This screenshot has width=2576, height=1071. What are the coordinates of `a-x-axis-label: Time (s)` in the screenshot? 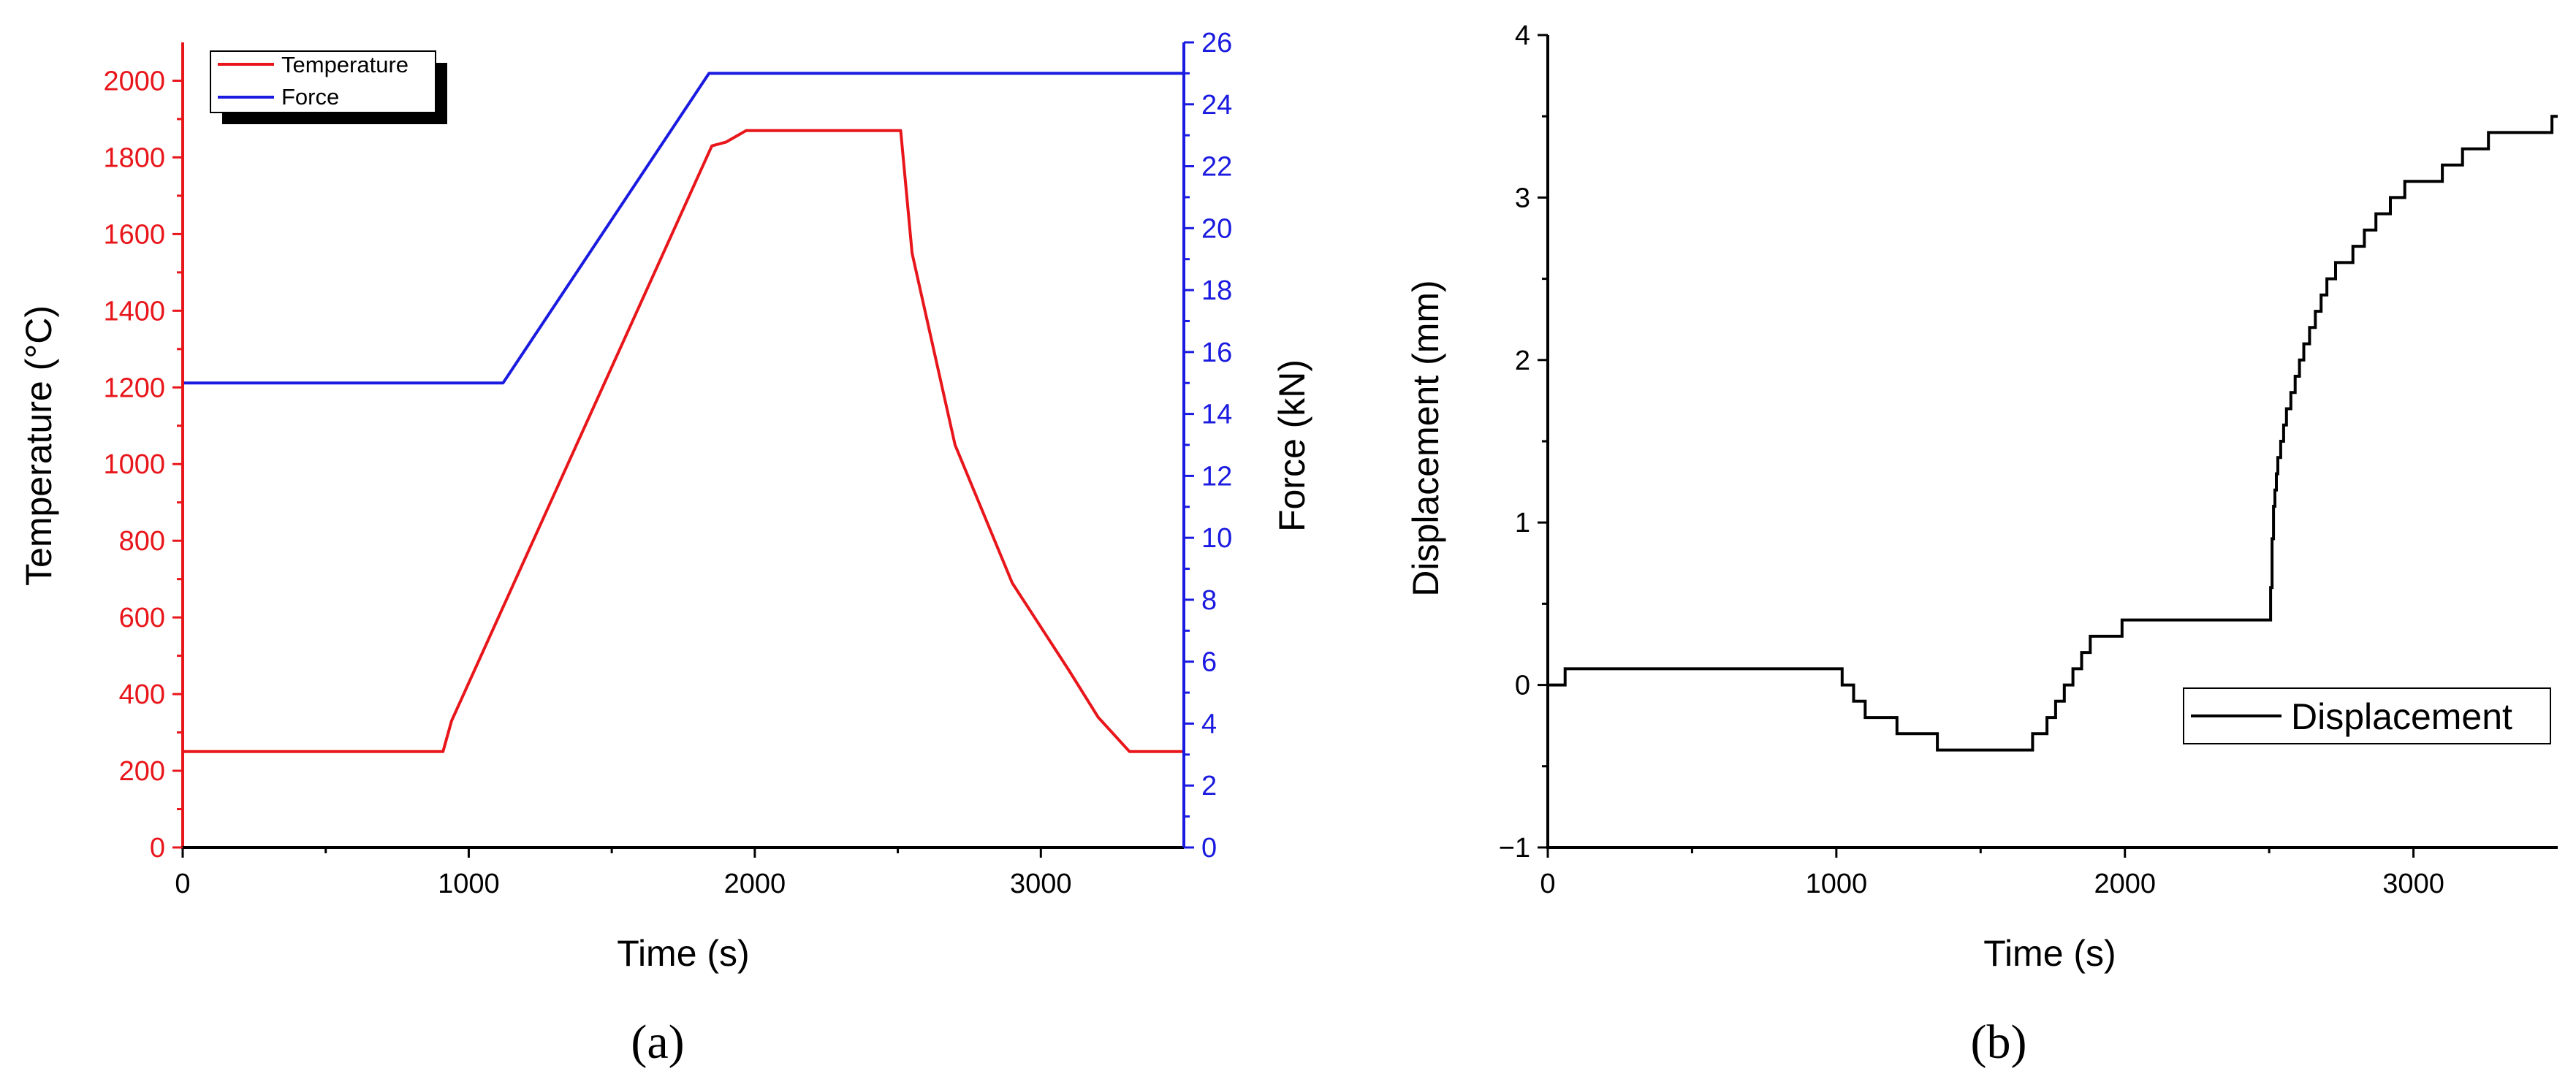 It's located at (683, 953).